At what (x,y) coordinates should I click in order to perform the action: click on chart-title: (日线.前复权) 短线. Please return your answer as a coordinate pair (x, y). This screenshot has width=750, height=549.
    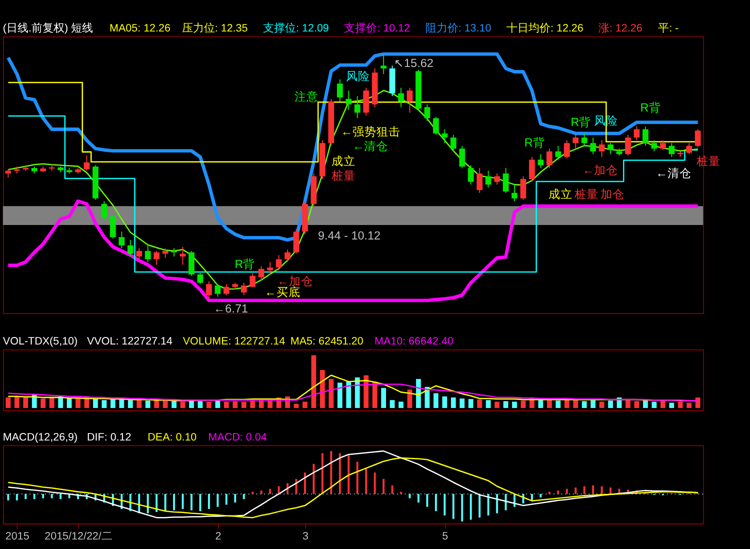
    Looking at the image, I should click on (48, 28).